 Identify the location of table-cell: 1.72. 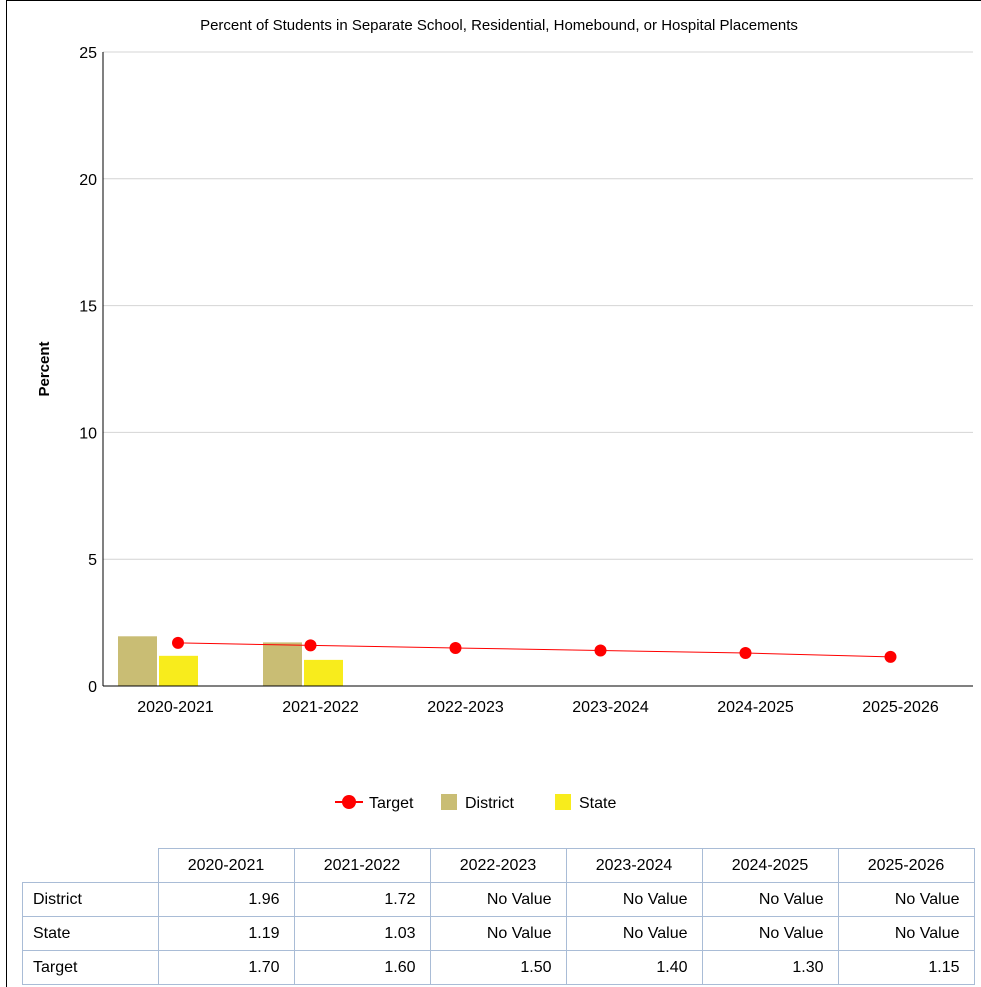
(362, 899).